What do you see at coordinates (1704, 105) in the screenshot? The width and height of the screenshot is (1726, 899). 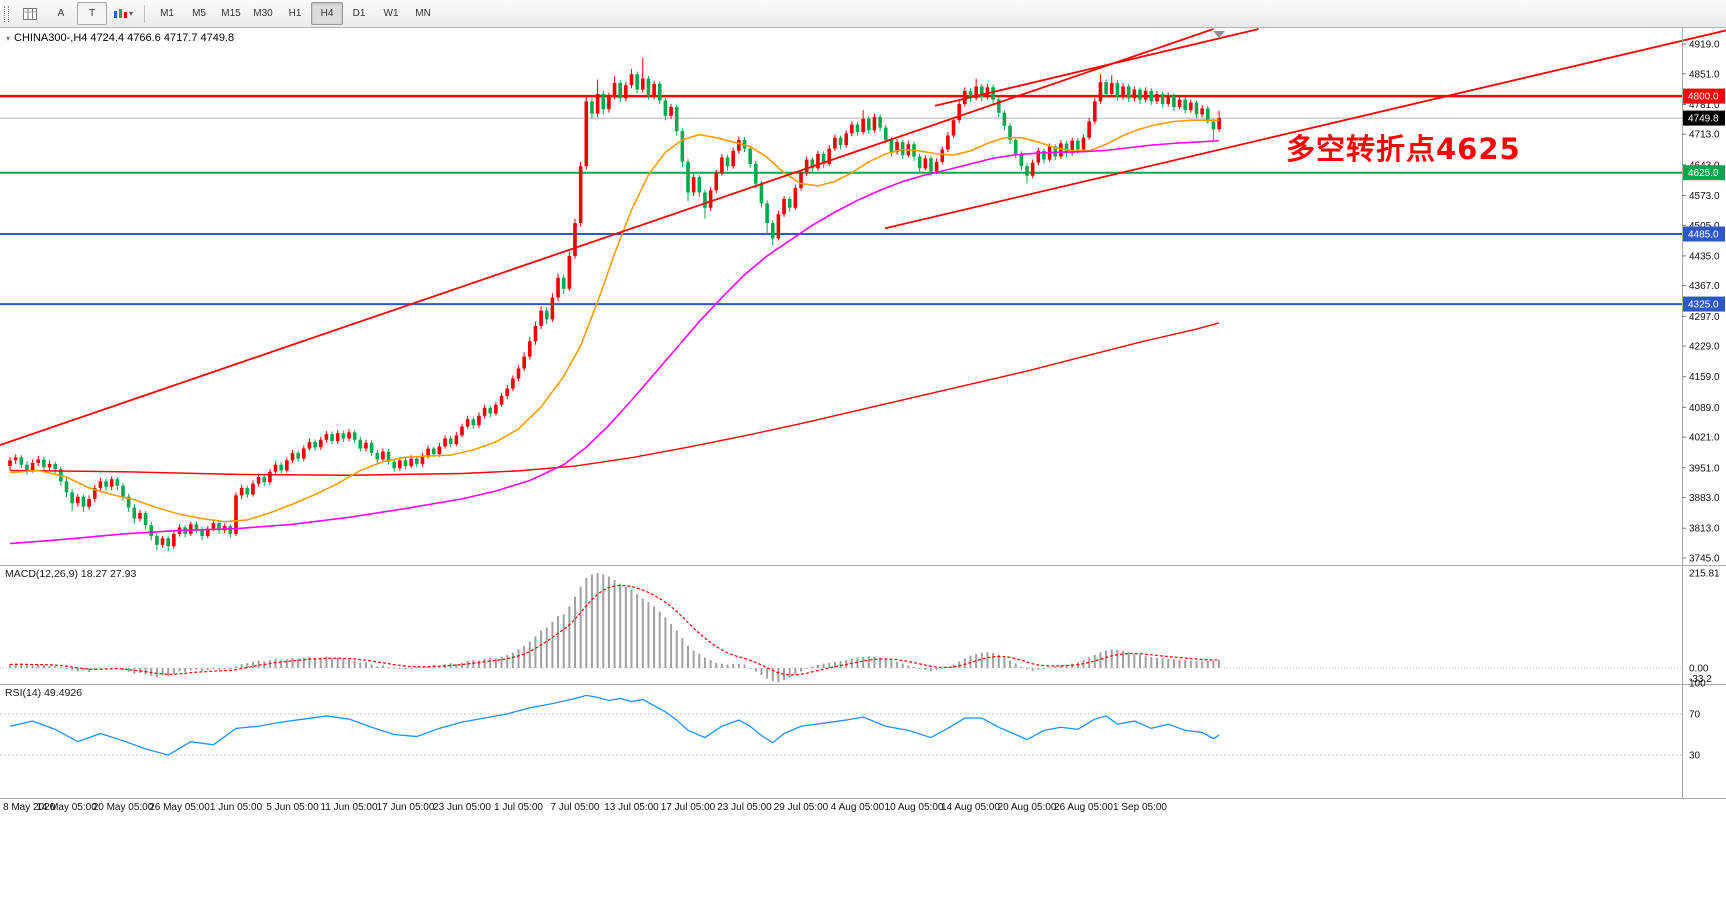 I see `svg-text: 4781.0` at bounding box center [1704, 105].